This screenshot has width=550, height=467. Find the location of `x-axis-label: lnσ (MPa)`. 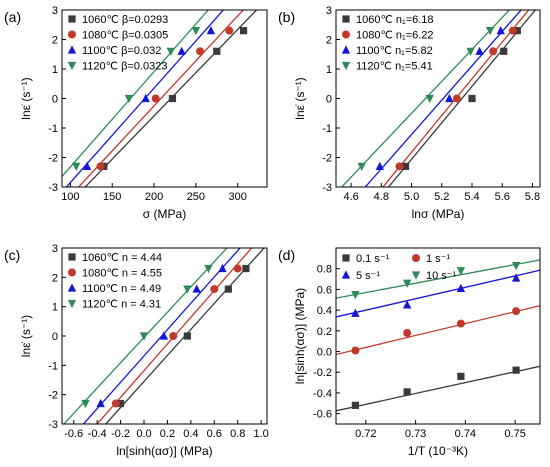

x-axis-label: lnσ (MPa) is located at coordinates (438, 214).